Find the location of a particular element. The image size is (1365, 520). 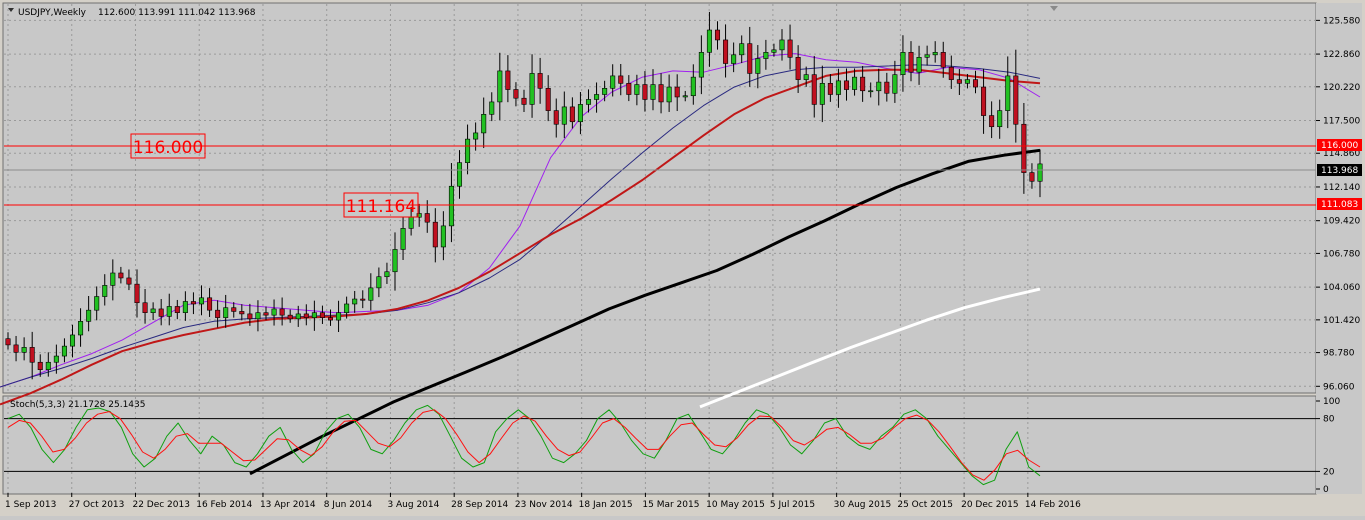

price-label: 112.140 is located at coordinates (1341, 188).